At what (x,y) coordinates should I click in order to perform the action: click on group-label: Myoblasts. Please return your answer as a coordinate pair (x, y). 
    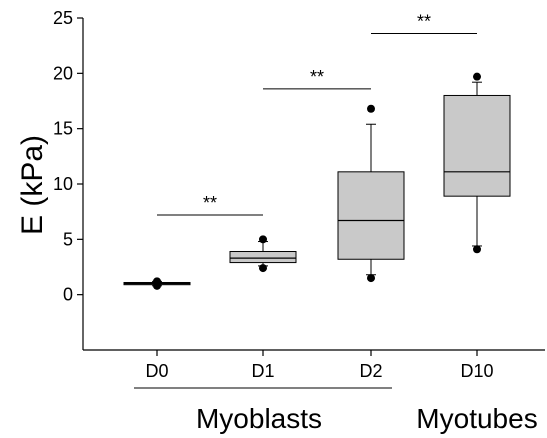
    Looking at the image, I should click on (259, 418).